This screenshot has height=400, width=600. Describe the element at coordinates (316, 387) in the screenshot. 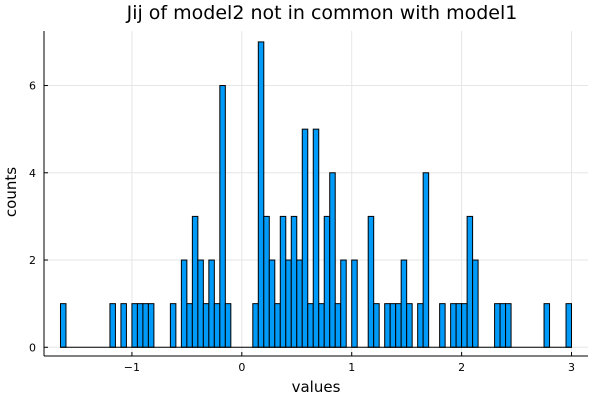

I see `x-axis-label: values` at that location.